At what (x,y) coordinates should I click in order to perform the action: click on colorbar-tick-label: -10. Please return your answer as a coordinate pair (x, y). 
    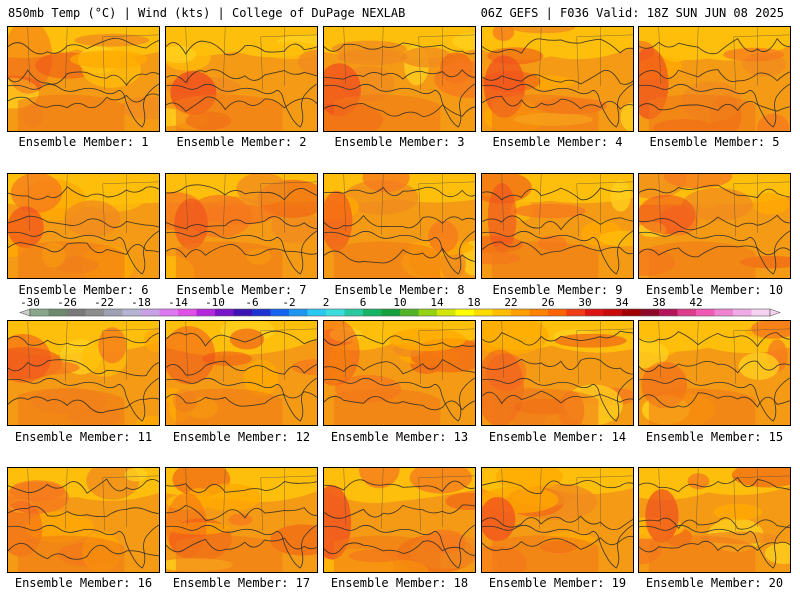
    Looking at the image, I should click on (215, 302).